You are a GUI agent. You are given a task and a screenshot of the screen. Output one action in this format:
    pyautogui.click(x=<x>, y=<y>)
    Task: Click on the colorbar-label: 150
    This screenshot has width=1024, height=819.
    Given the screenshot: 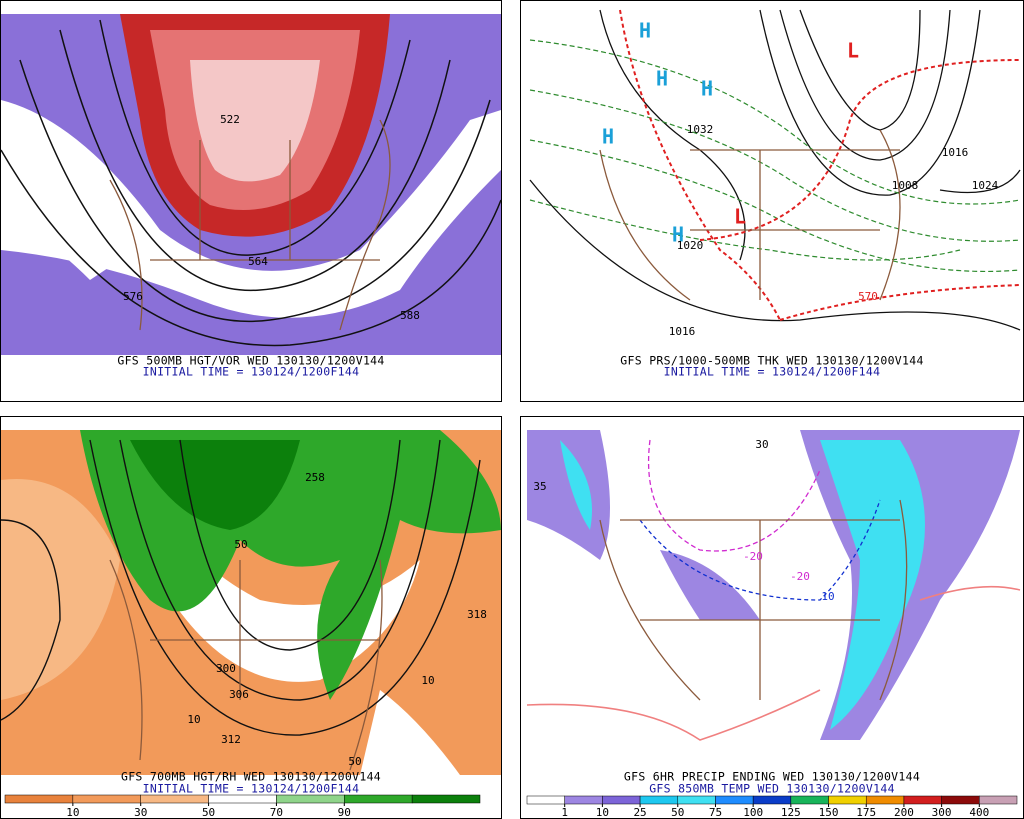 What is the action you would take?
    pyautogui.click(x=829, y=812)
    